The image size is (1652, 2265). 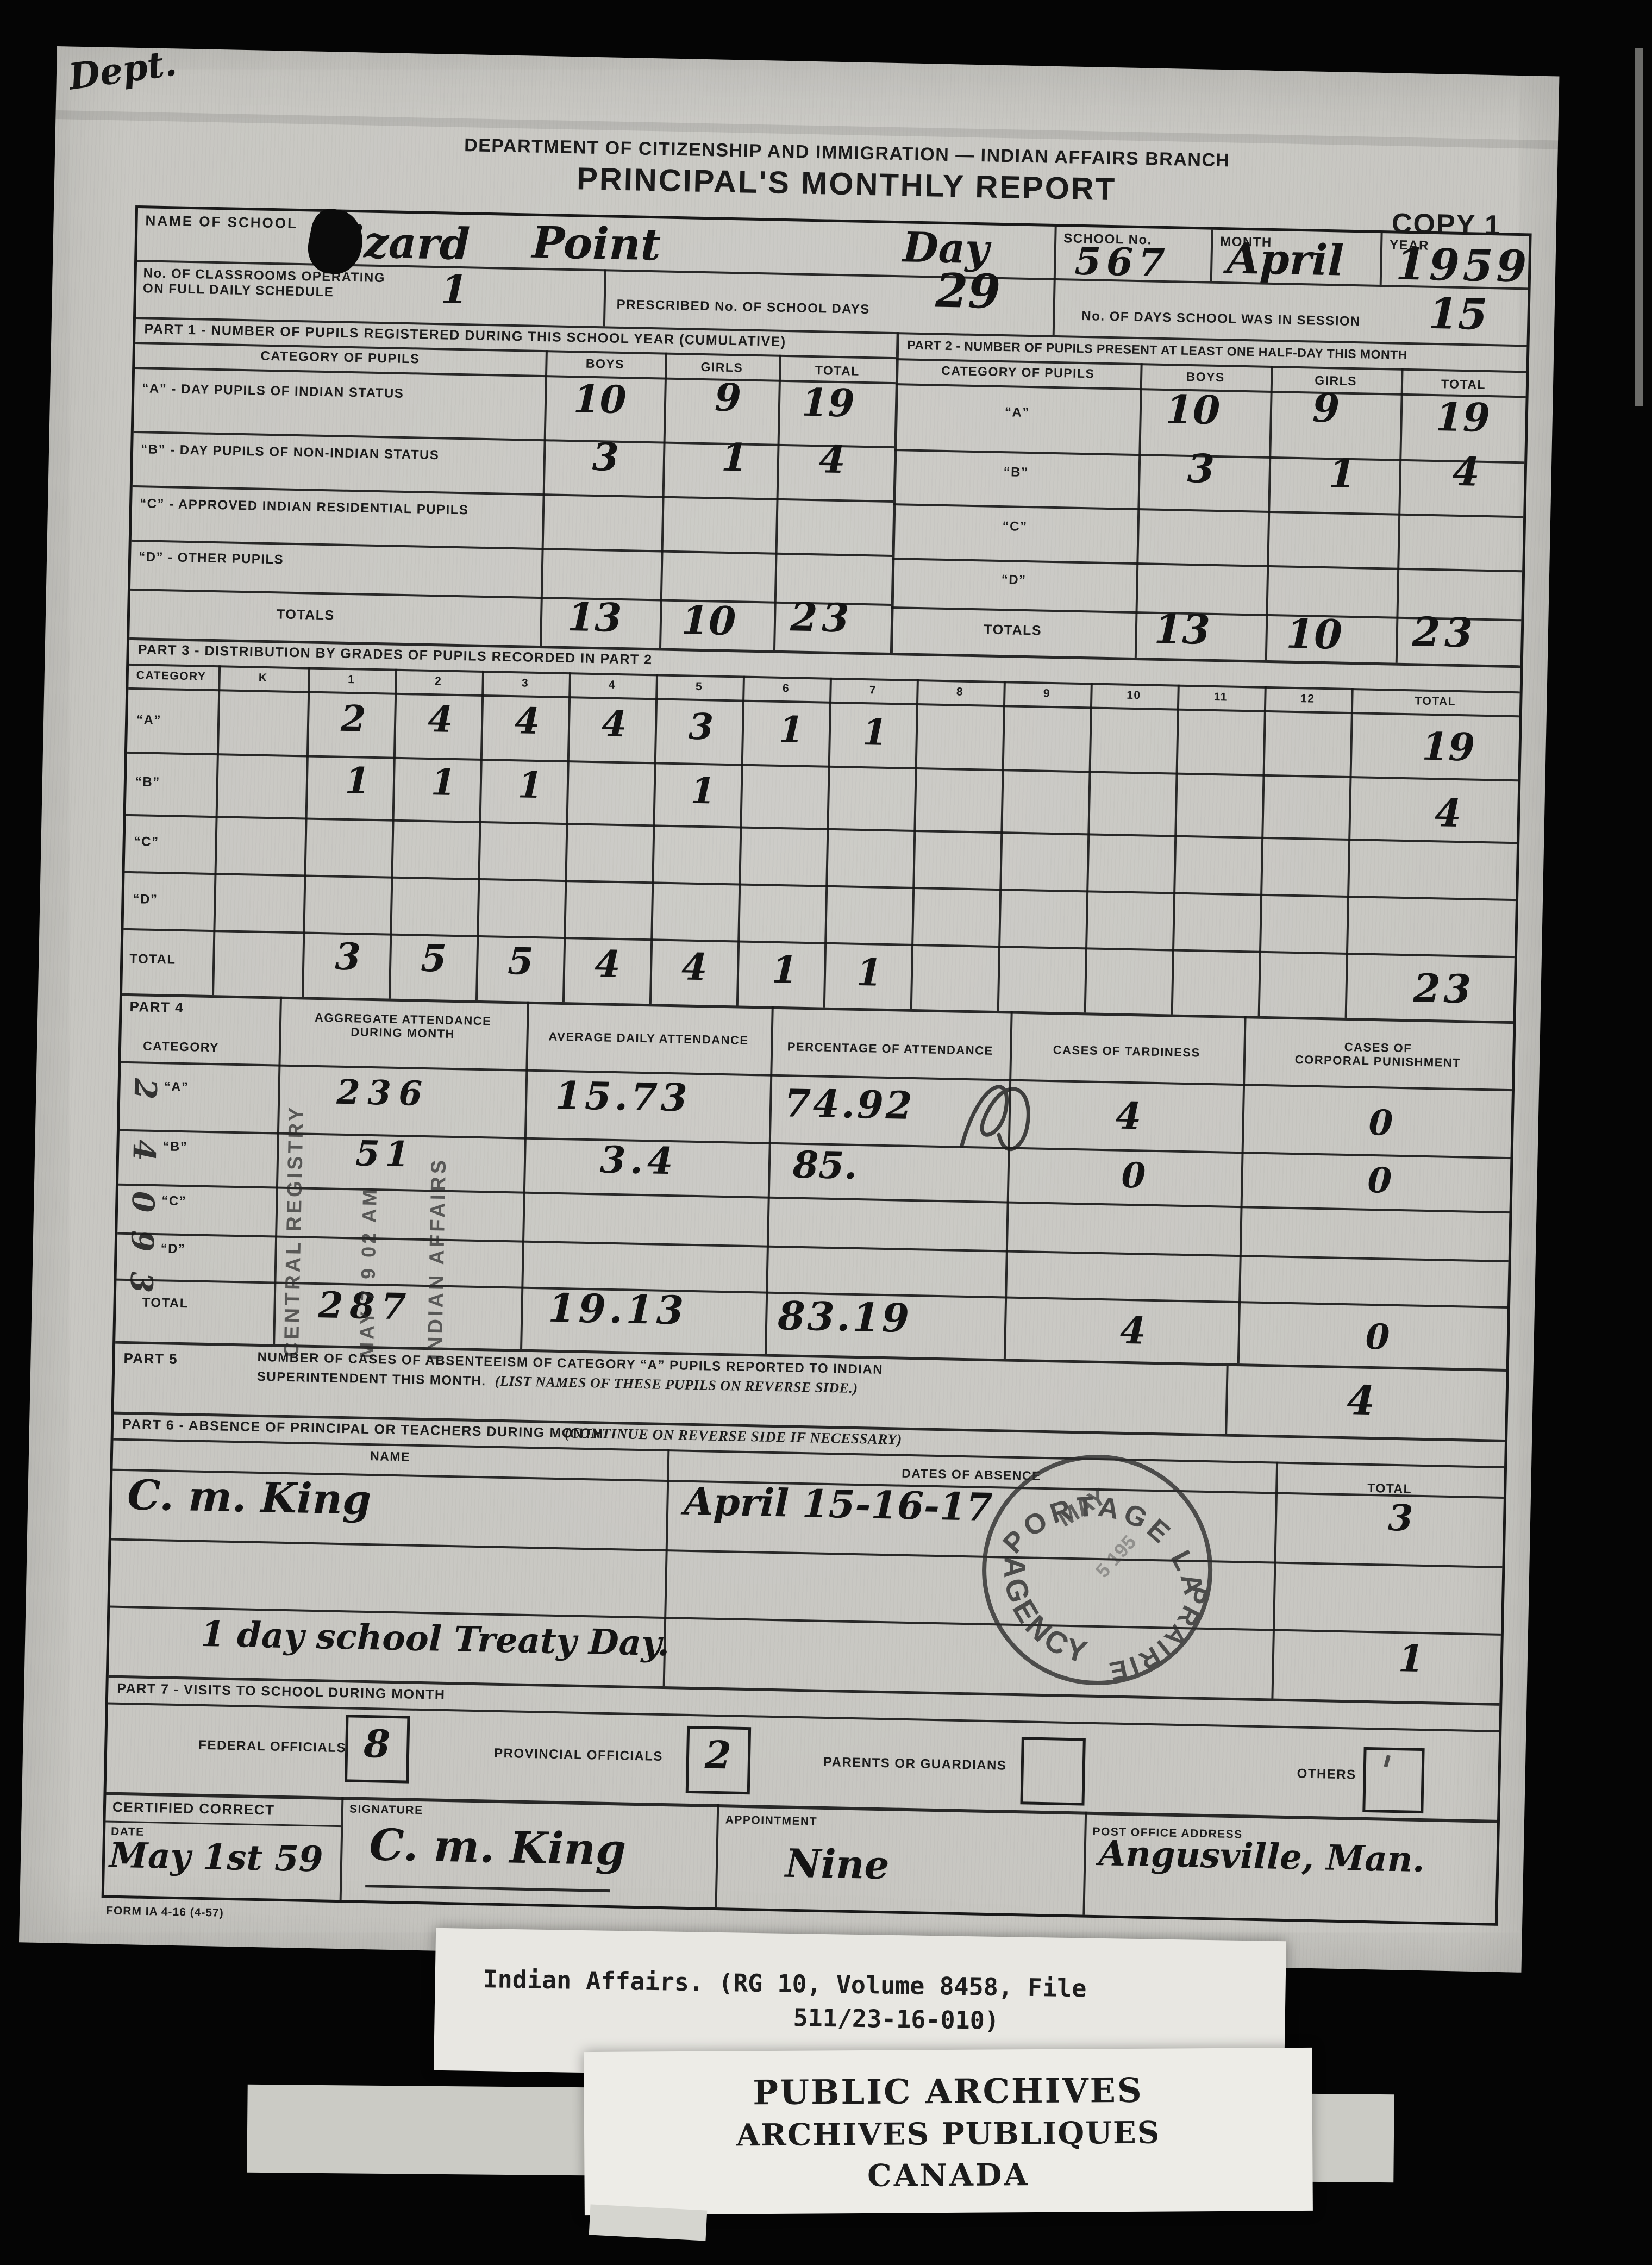 What do you see at coordinates (849, 1104) in the screenshot?
I see `cell-value: 74.92` at bounding box center [849, 1104].